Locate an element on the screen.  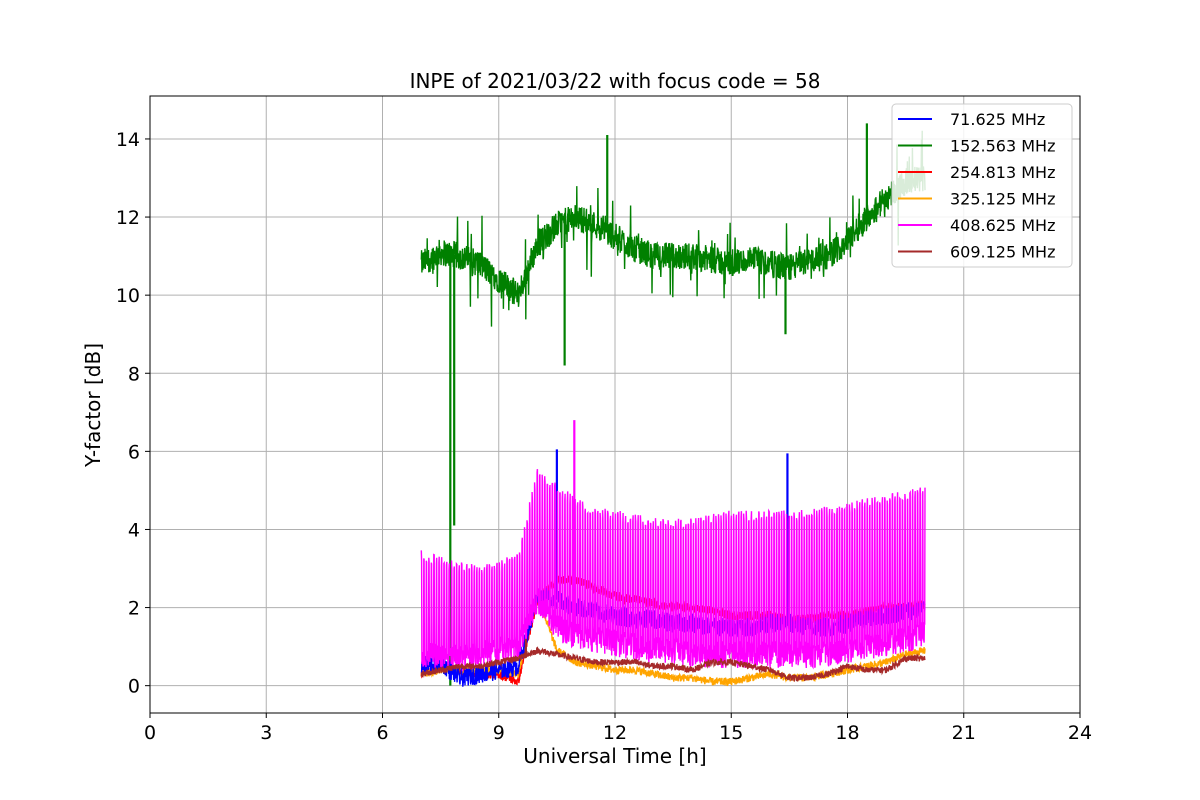
x-tick-label: 6 is located at coordinates (382, 733).